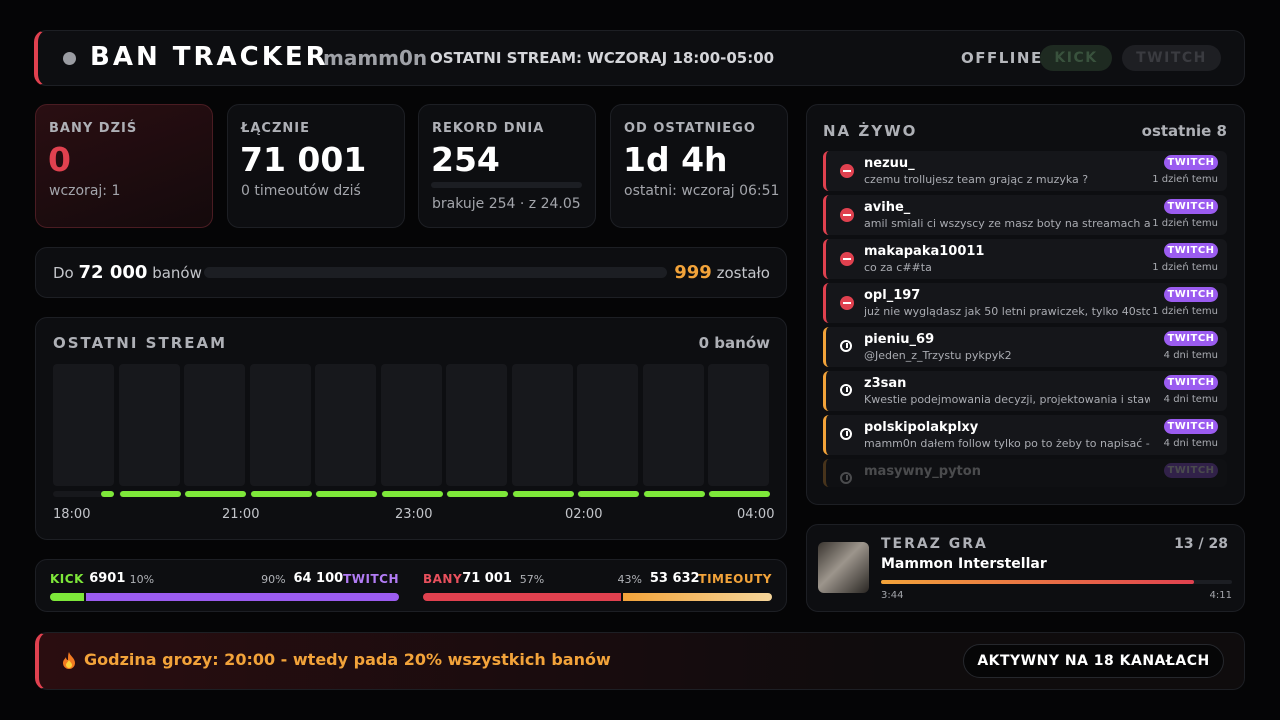 The image size is (1280, 720). I want to click on track-progress, so click(1056, 582).